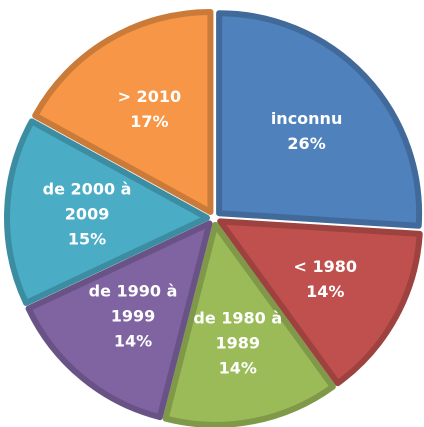  Describe the element at coordinates (149, 109) in the screenshot. I see `slice-label: > 2010 17%` at that location.